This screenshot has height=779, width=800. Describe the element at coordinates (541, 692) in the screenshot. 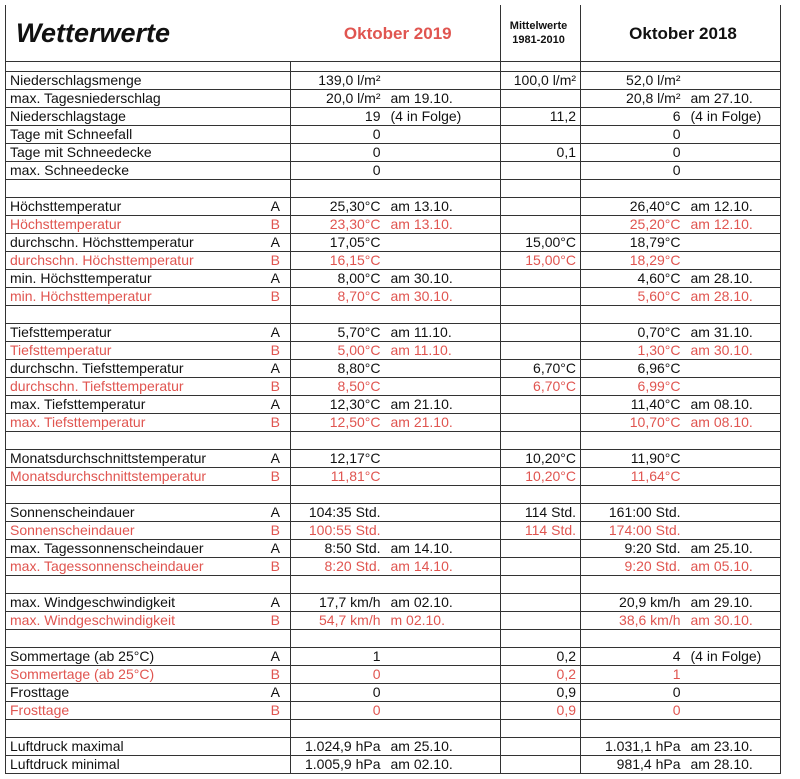

I see `value-mean: 0,9` at that location.